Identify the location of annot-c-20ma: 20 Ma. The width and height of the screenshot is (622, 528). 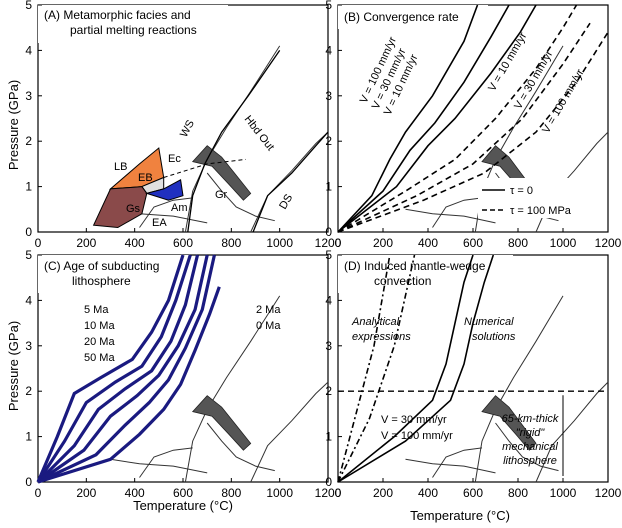
(99, 342).